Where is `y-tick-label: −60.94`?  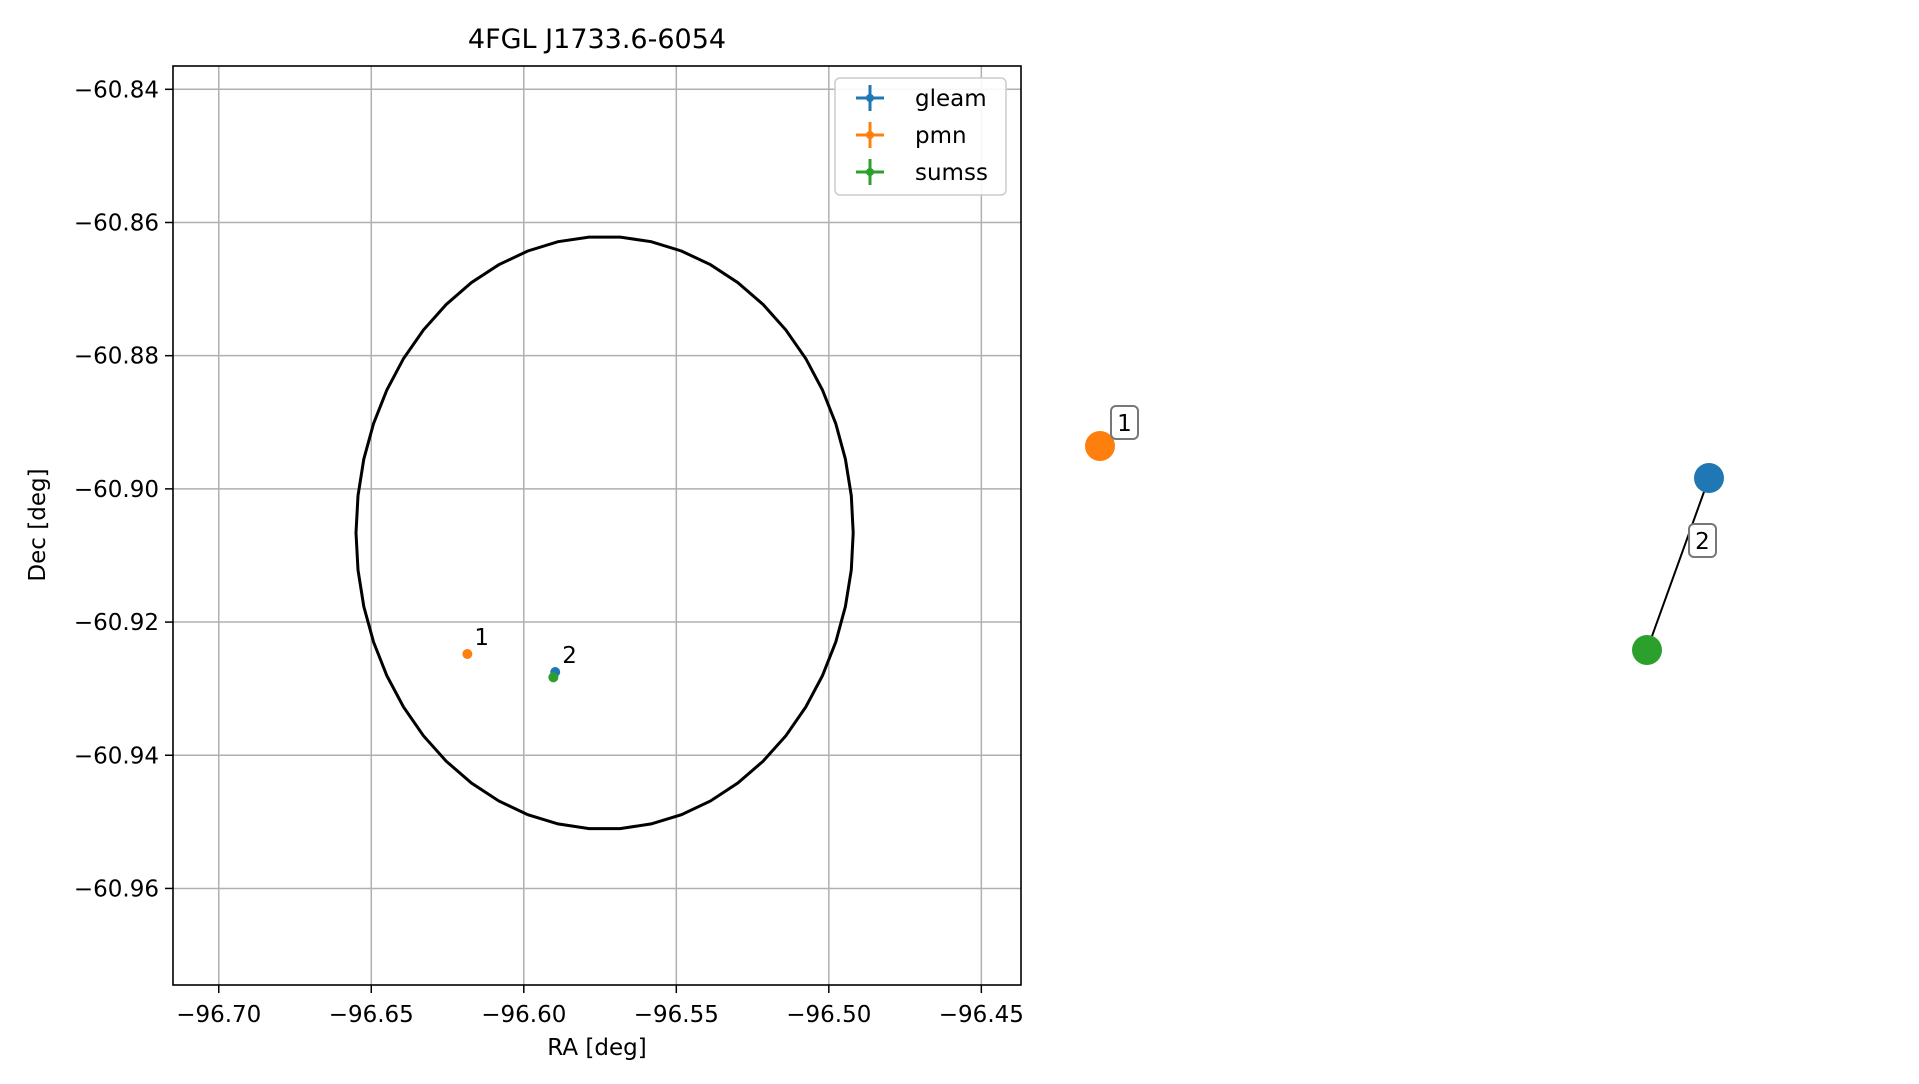 y-tick-label: −60.94 is located at coordinates (116, 756).